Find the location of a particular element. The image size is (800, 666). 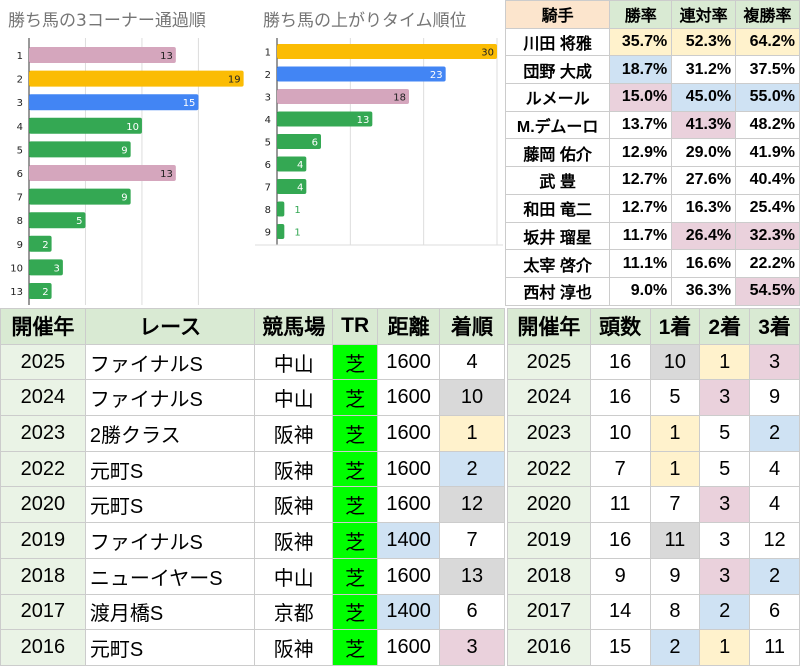

table-row: 2022 7 1 5 4 is located at coordinates (653, 469).